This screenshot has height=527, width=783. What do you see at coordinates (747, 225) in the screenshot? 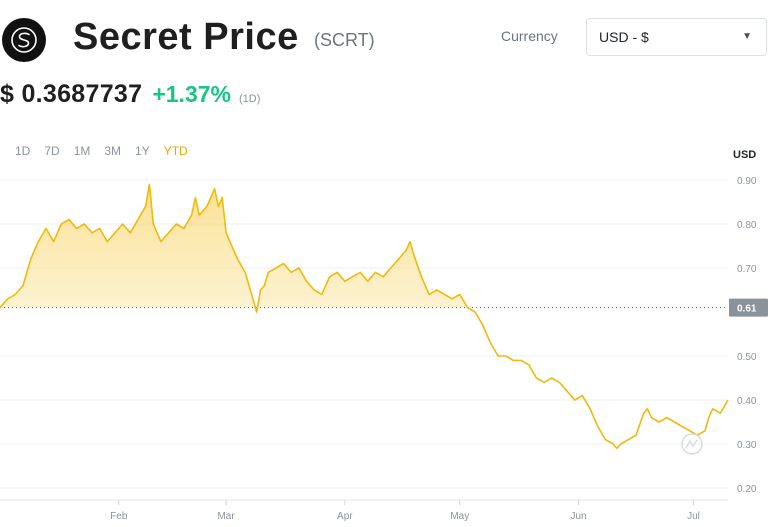
I see `y-tick-label: 0.80` at bounding box center [747, 225].